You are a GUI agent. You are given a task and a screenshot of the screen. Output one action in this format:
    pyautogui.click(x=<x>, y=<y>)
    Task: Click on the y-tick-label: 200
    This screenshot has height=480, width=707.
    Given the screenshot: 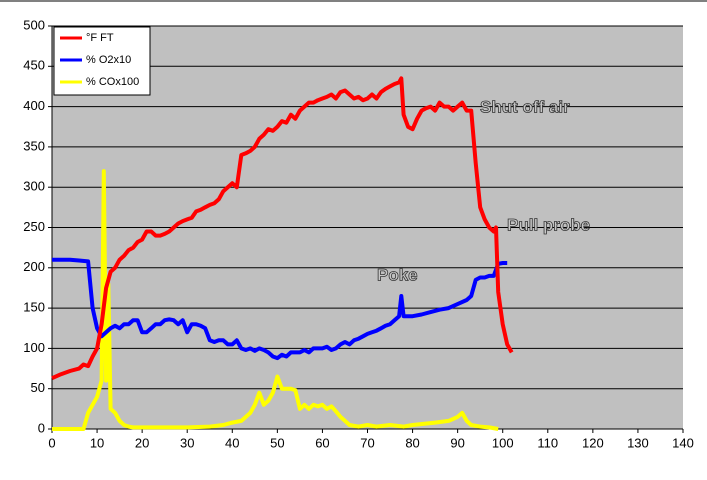 What is the action you would take?
    pyautogui.click(x=34, y=266)
    